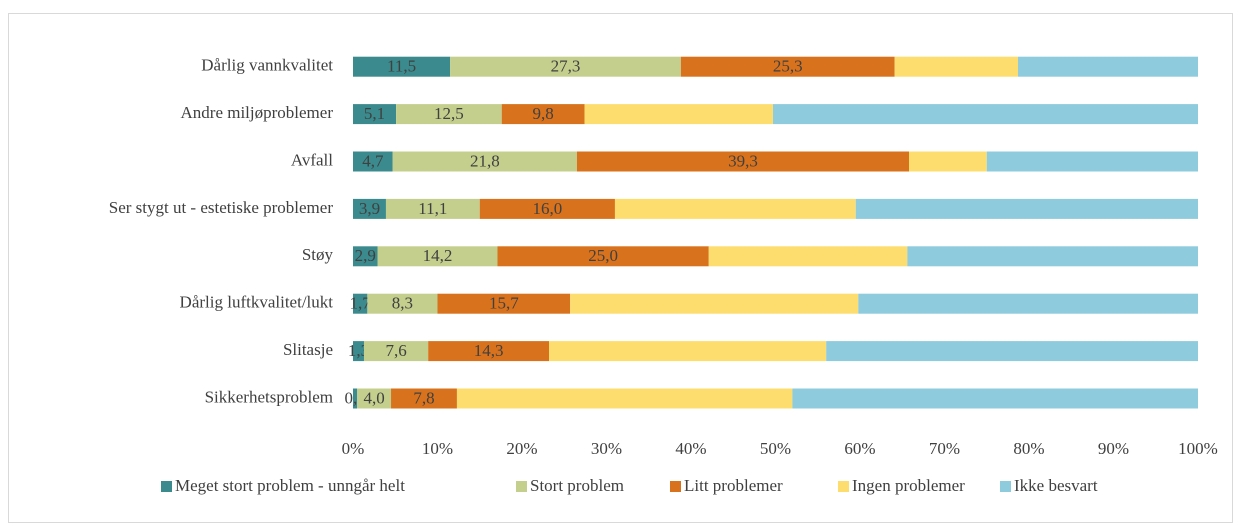  I want to click on legend-label: Ingen problemer, so click(908, 485).